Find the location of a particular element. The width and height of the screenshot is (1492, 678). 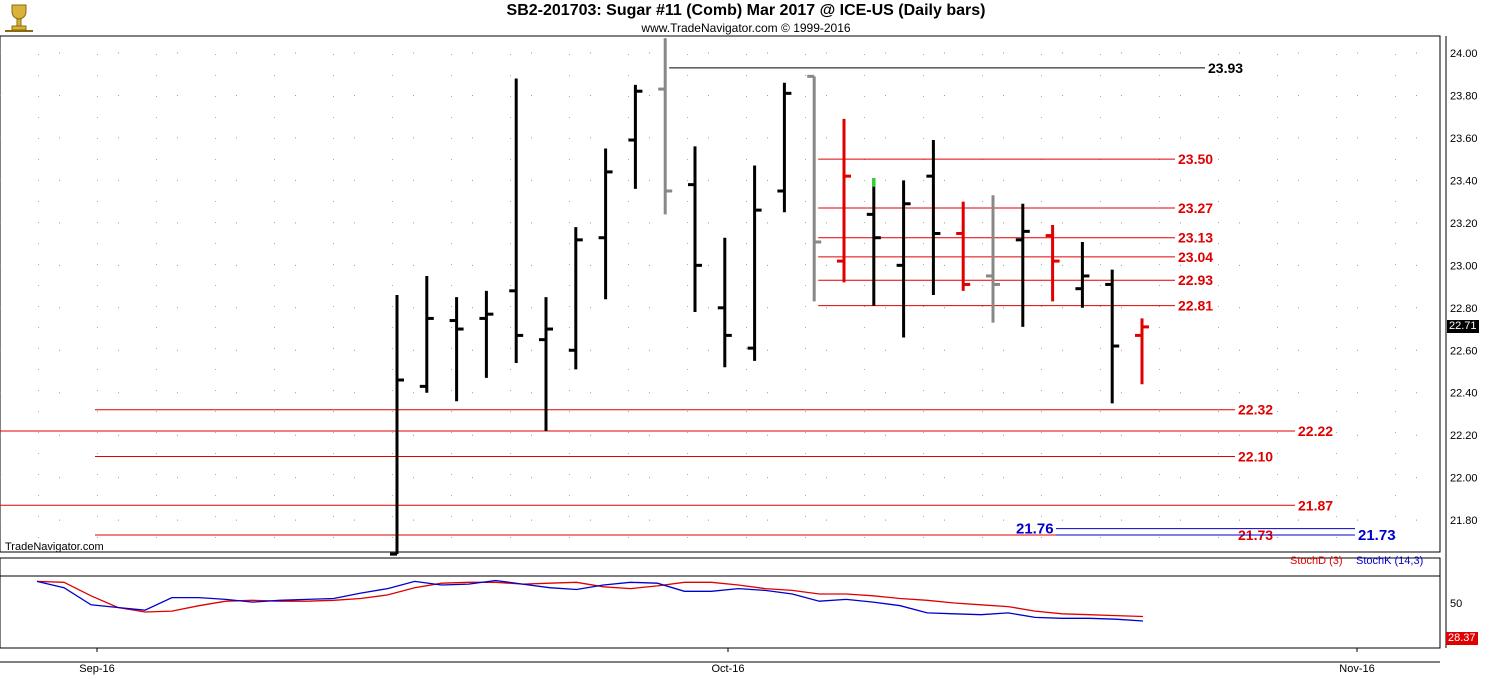

level-label: 23.50 is located at coordinates (1195, 159).